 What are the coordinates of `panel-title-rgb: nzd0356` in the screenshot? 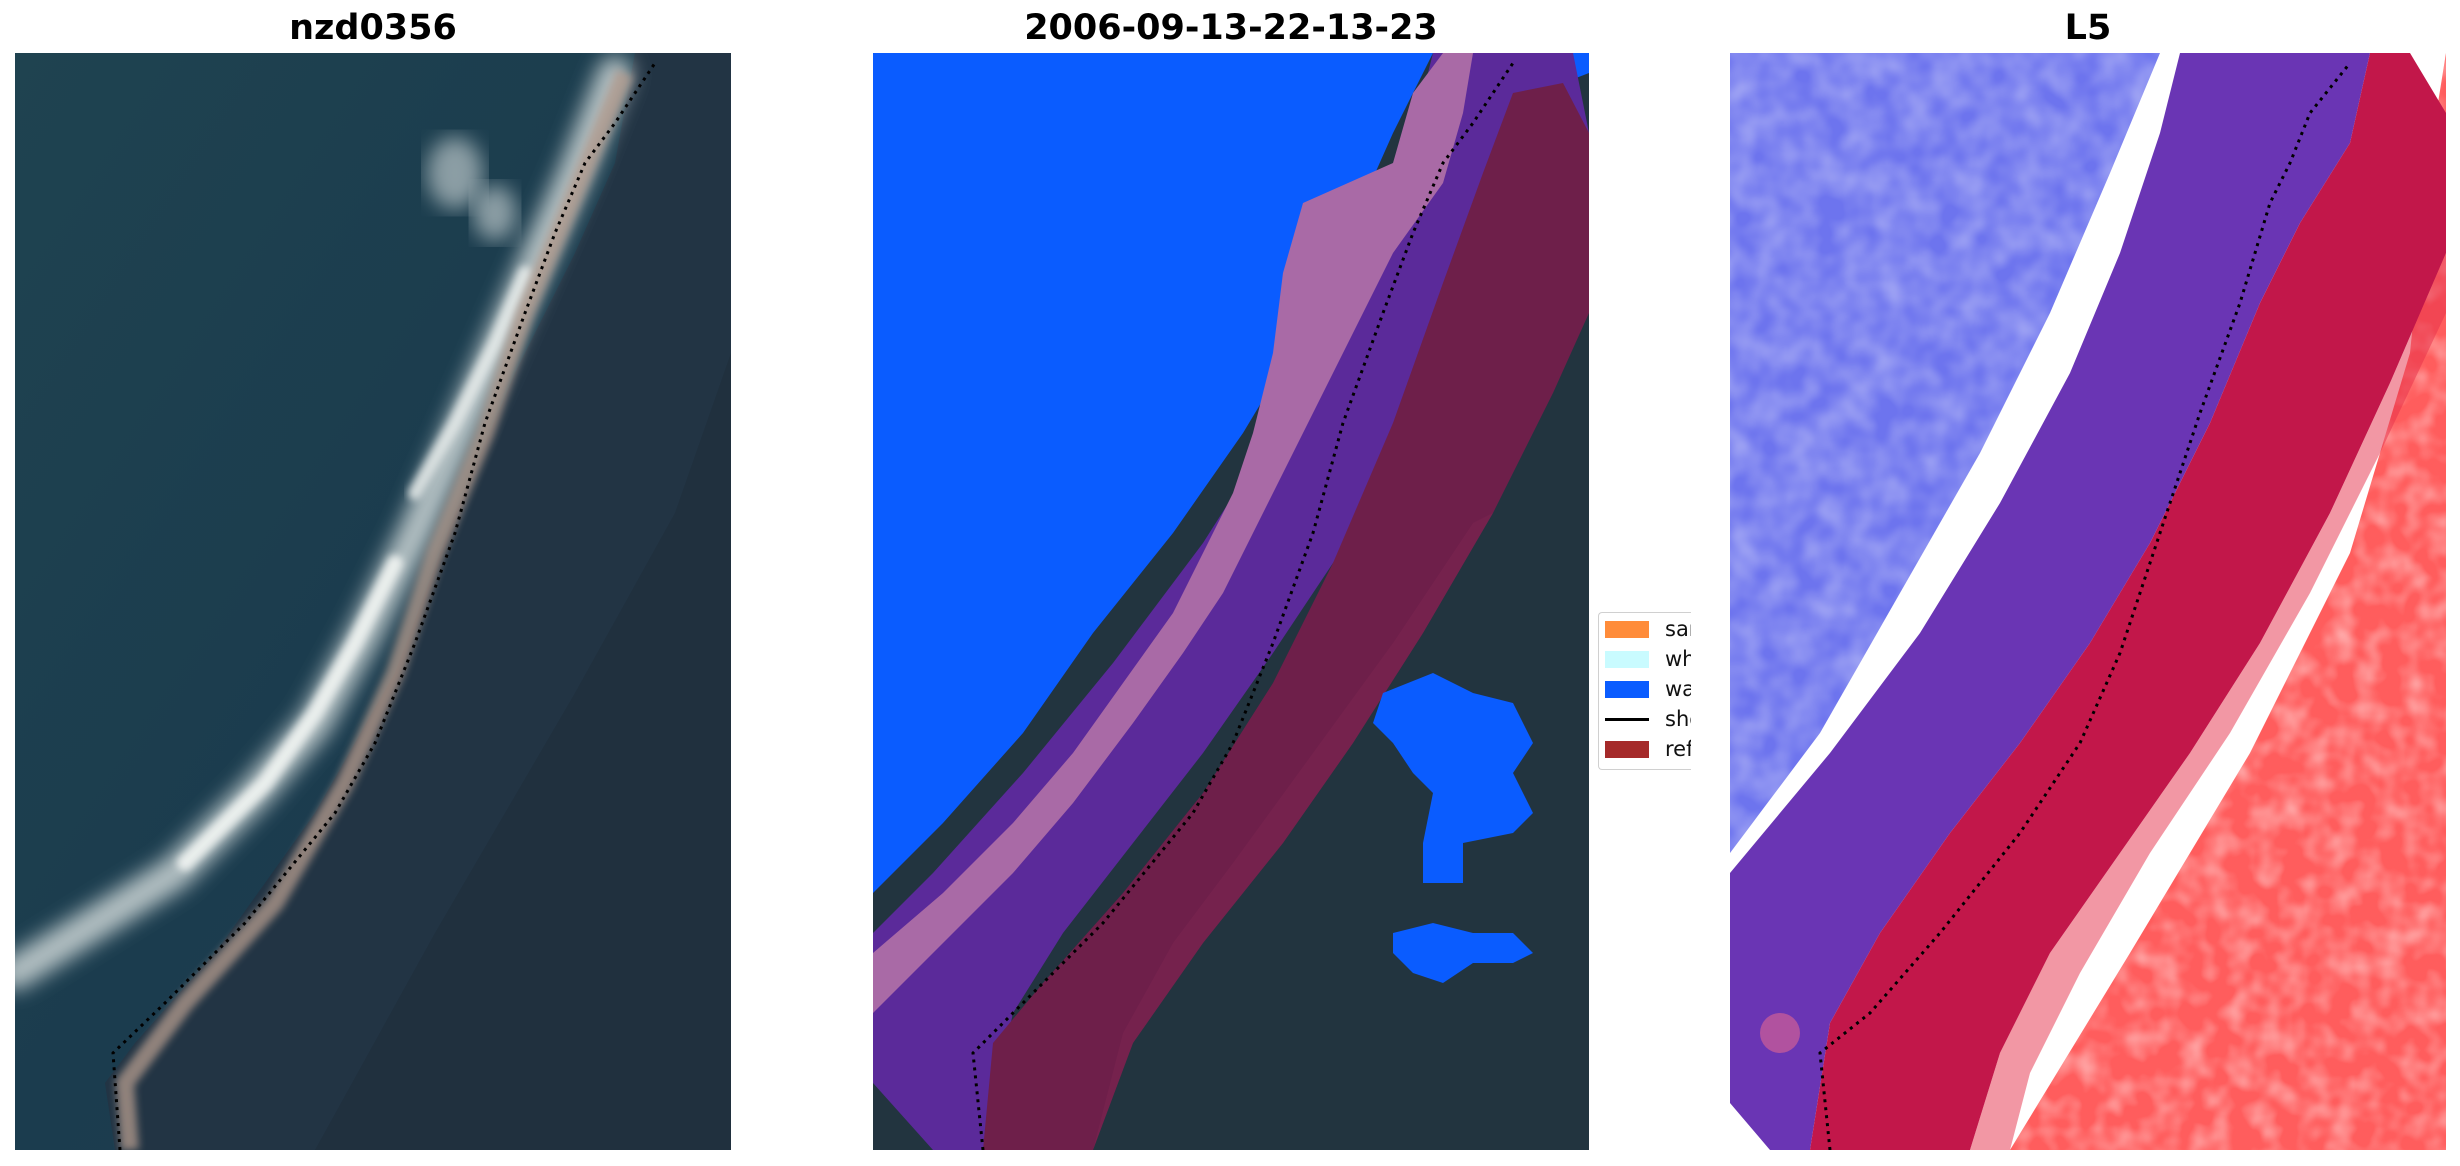 It's located at (373, 28).